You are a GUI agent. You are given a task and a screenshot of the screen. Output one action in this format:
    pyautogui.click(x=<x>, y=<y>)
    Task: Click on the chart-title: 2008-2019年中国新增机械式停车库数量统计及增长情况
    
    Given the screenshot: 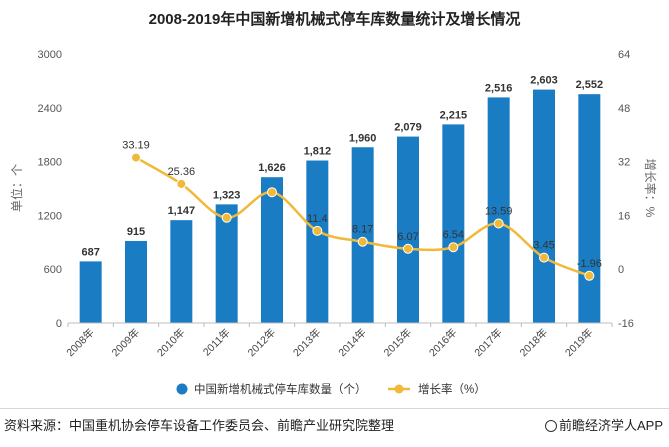 What is the action you would take?
    pyautogui.click(x=335, y=19)
    